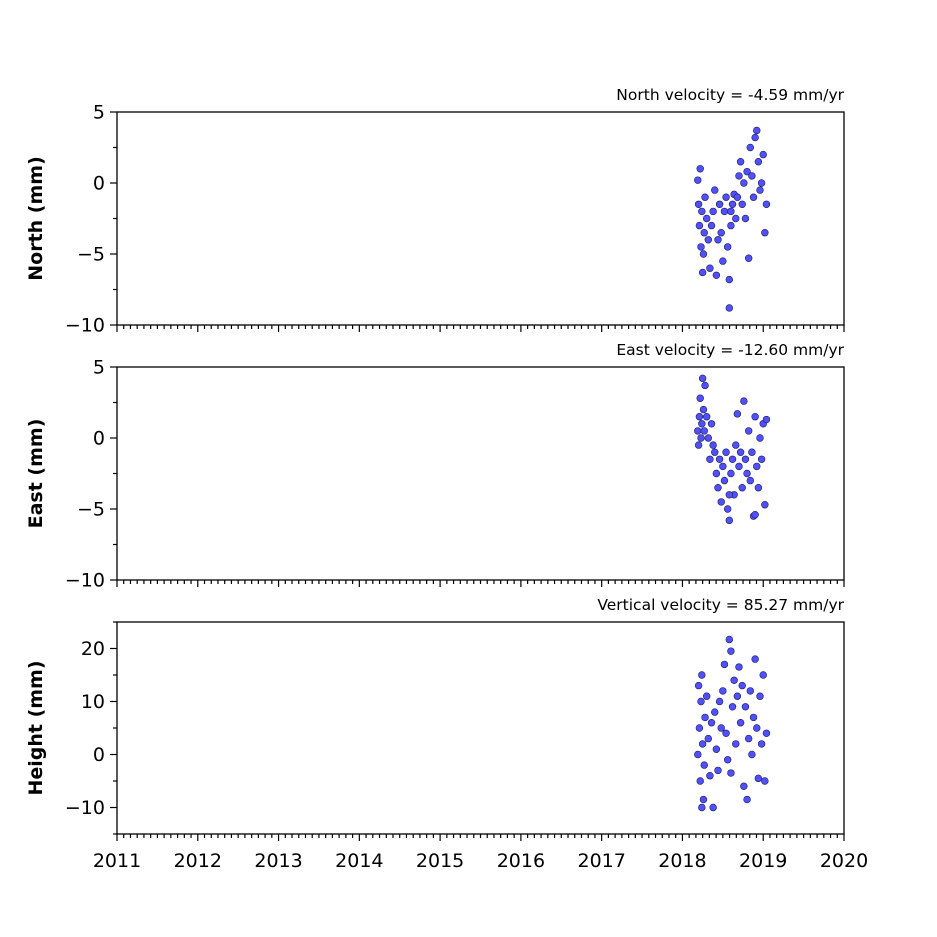 This screenshot has width=937, height=937. What do you see at coordinates (844, 861) in the screenshot?
I see `x-tick-label: 2020` at bounding box center [844, 861].